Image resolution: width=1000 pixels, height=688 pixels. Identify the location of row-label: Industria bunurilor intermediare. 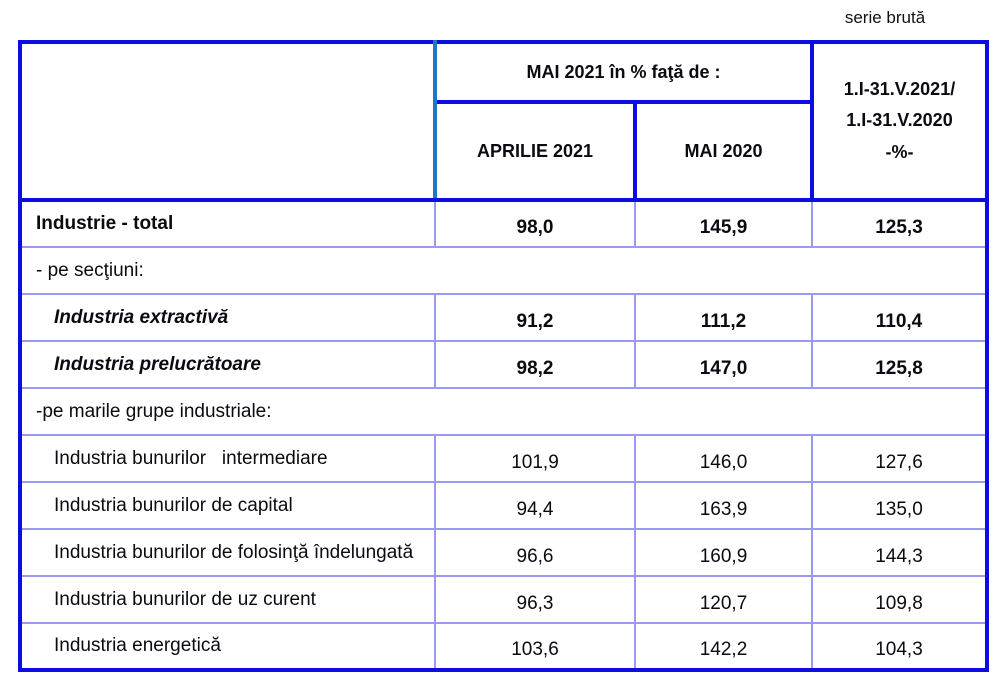
(227, 458).